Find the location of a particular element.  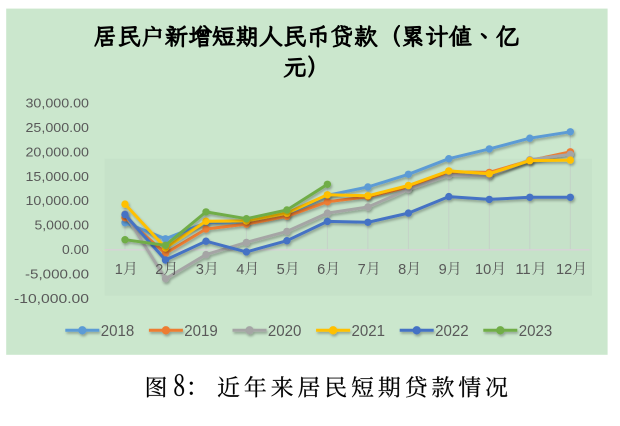

svg-text: 15,000.00 is located at coordinates (58, 176).